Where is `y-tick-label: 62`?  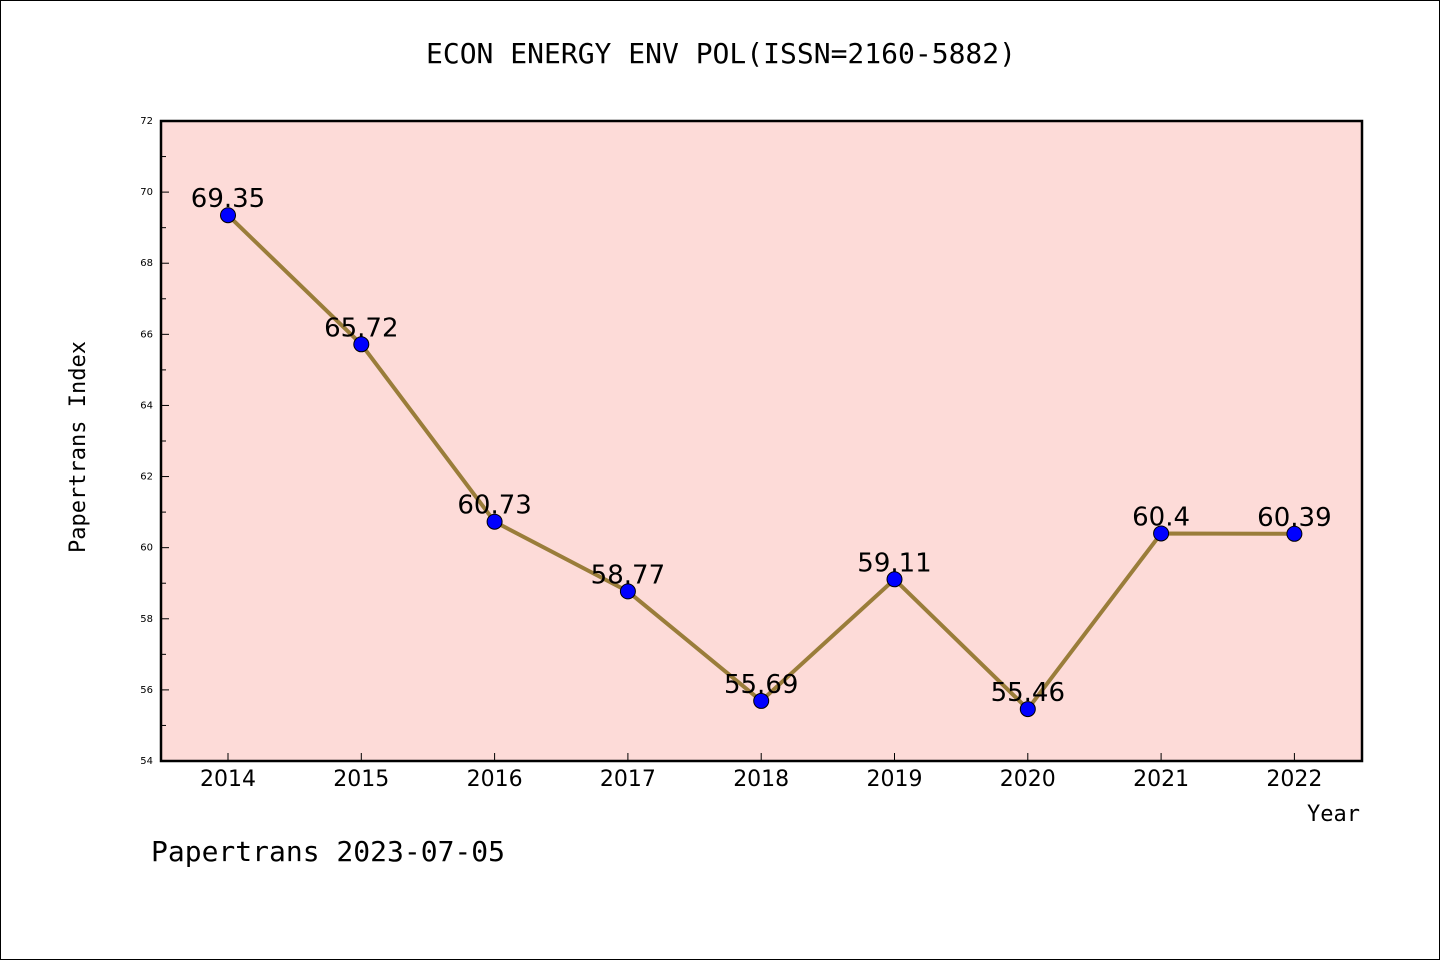
y-tick-label: 62 is located at coordinates (146, 477).